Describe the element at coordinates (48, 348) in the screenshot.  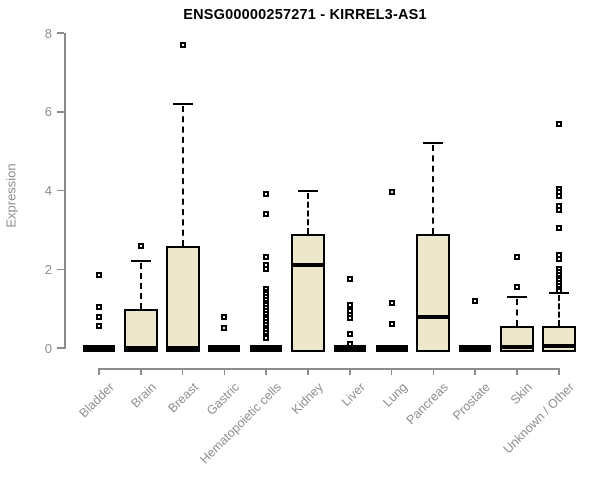
I see `y-tick-label: 0` at that location.